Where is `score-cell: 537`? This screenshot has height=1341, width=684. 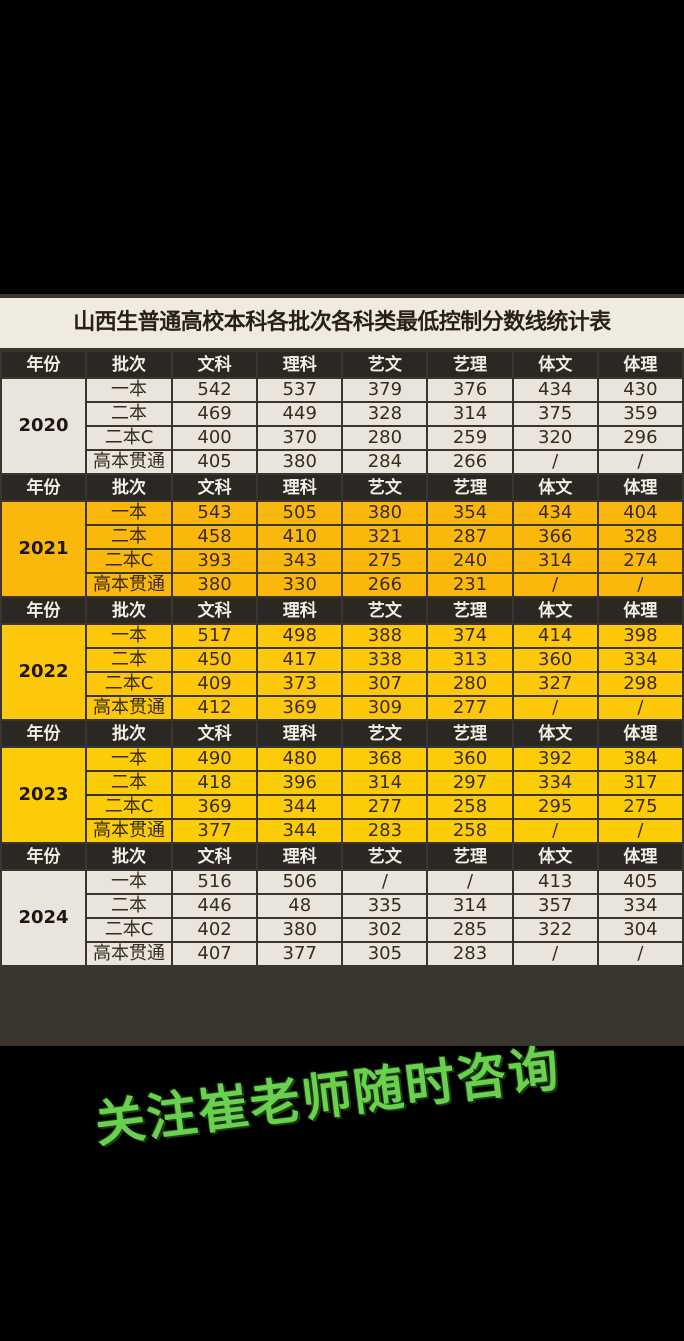
score-cell: 537 is located at coordinates (300, 390).